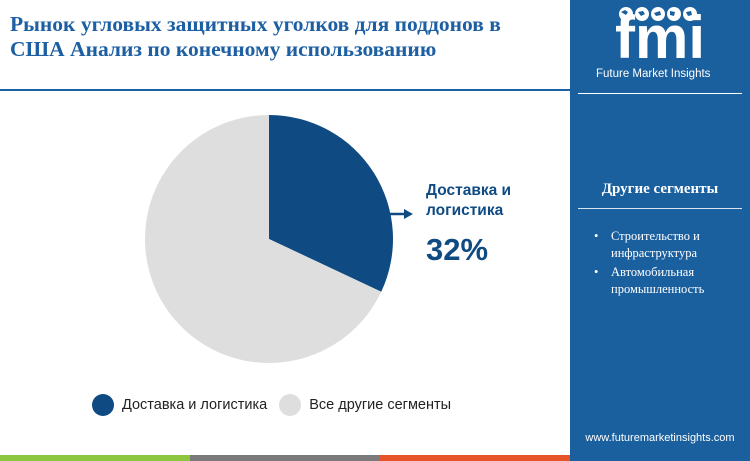  Describe the element at coordinates (277, 405) in the screenshot. I see `legend: Доставка и логистика Все другие сегменты` at that location.